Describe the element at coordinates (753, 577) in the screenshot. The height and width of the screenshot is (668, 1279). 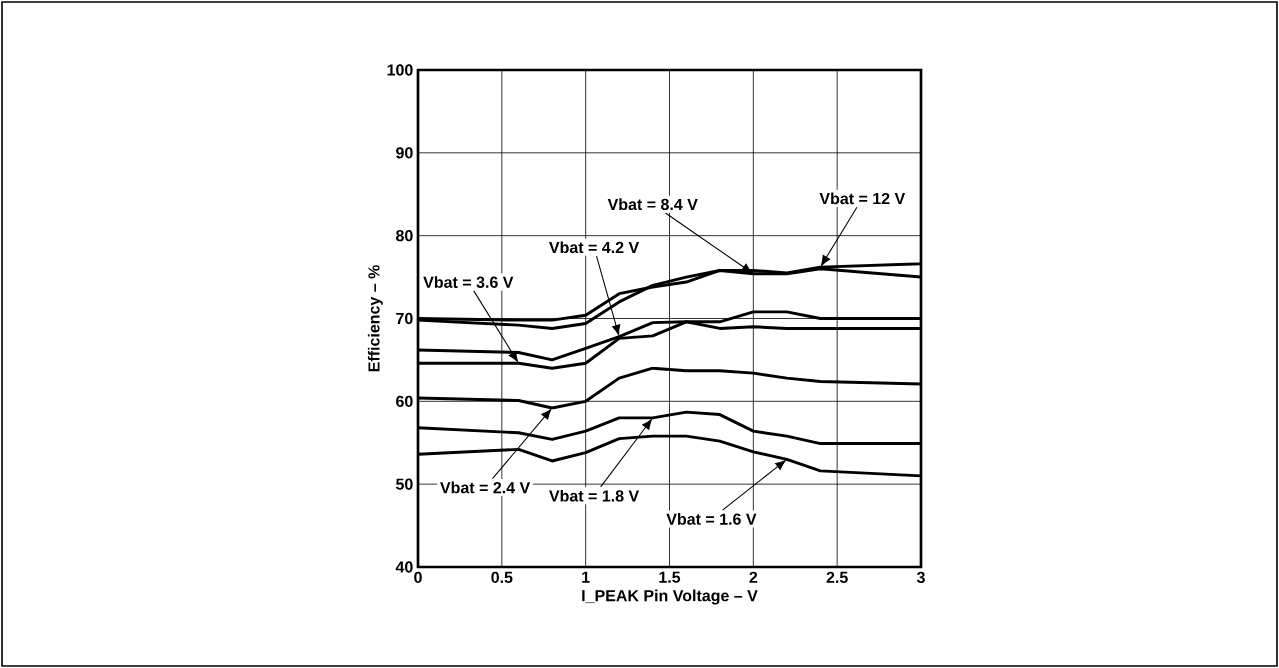
I see `x-tick-label: 2` at that location.